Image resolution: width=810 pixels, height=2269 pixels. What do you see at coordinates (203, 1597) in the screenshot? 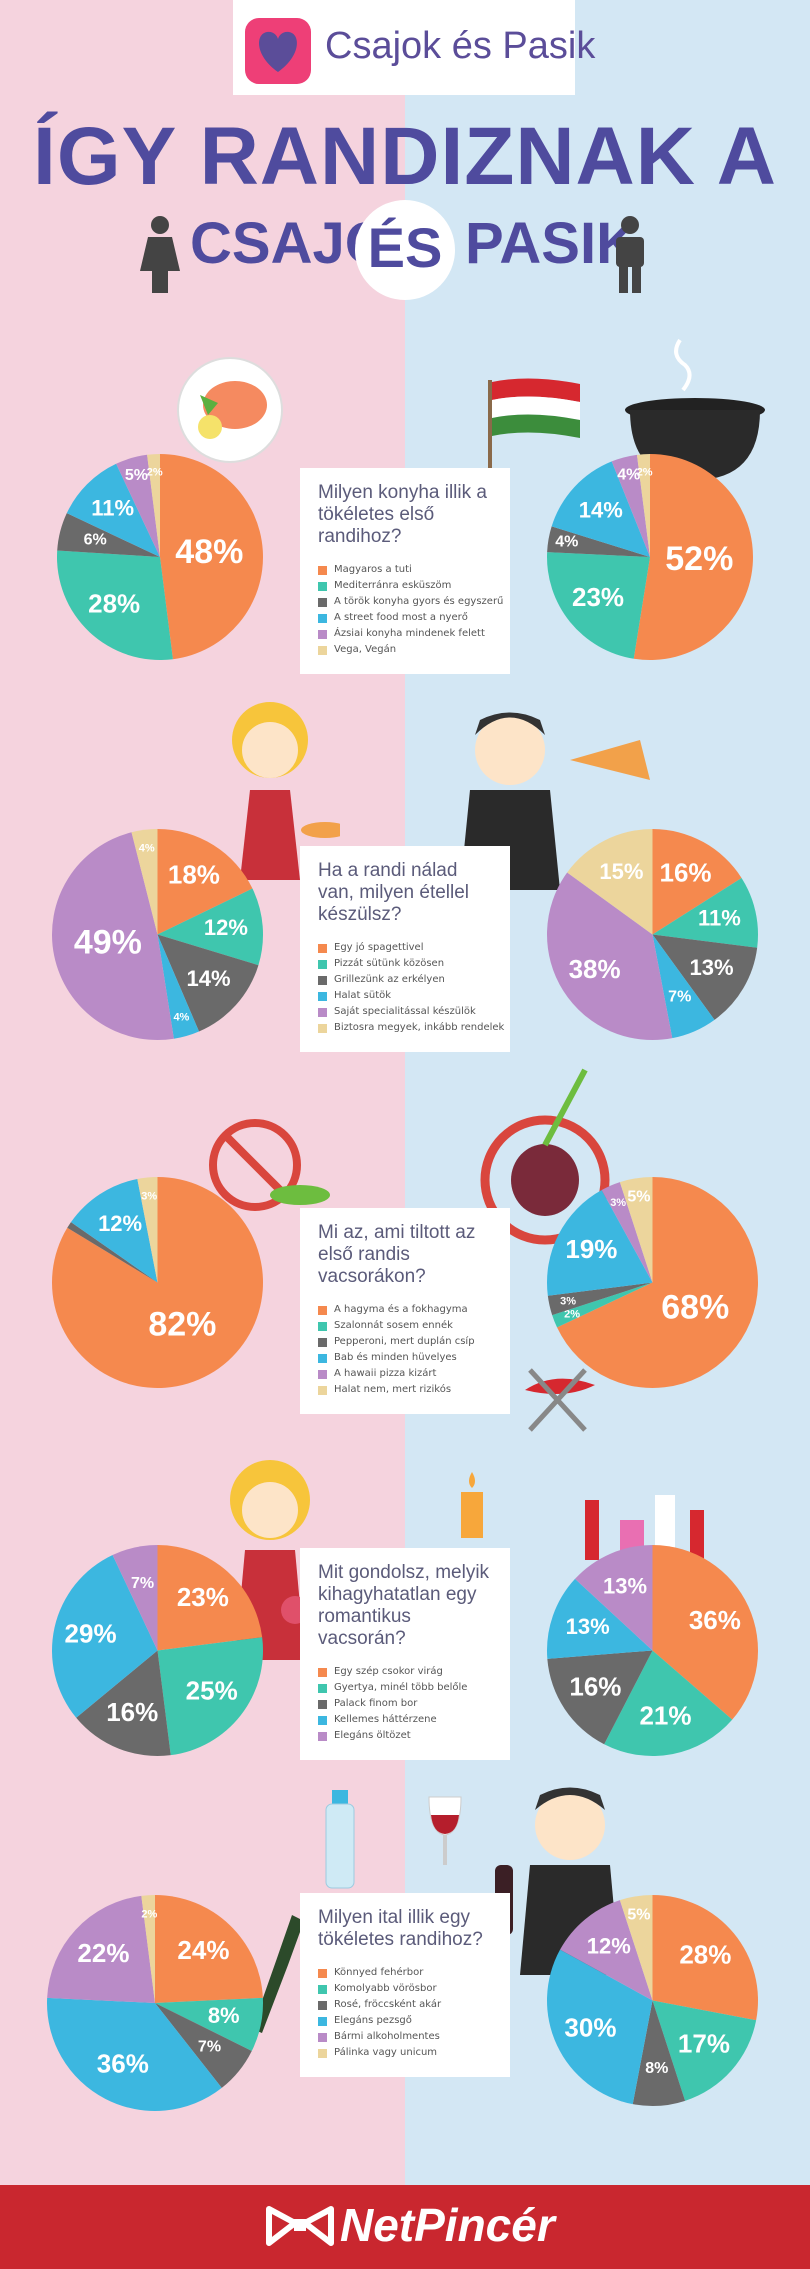
I see `pie-slice-label: 23%` at bounding box center [203, 1597].